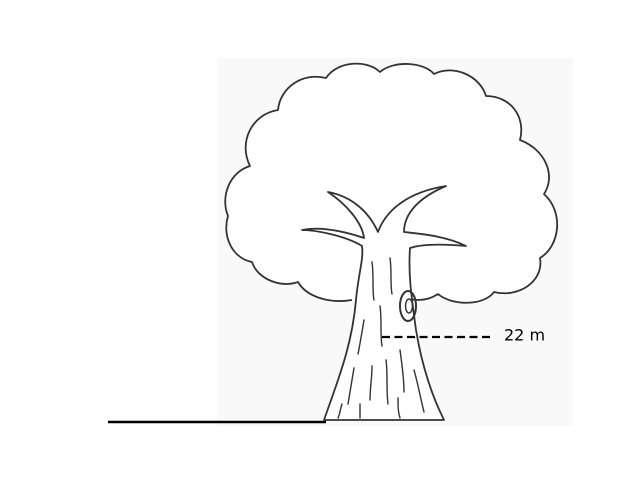  I want to click on trunk-knot, so click(408, 306).